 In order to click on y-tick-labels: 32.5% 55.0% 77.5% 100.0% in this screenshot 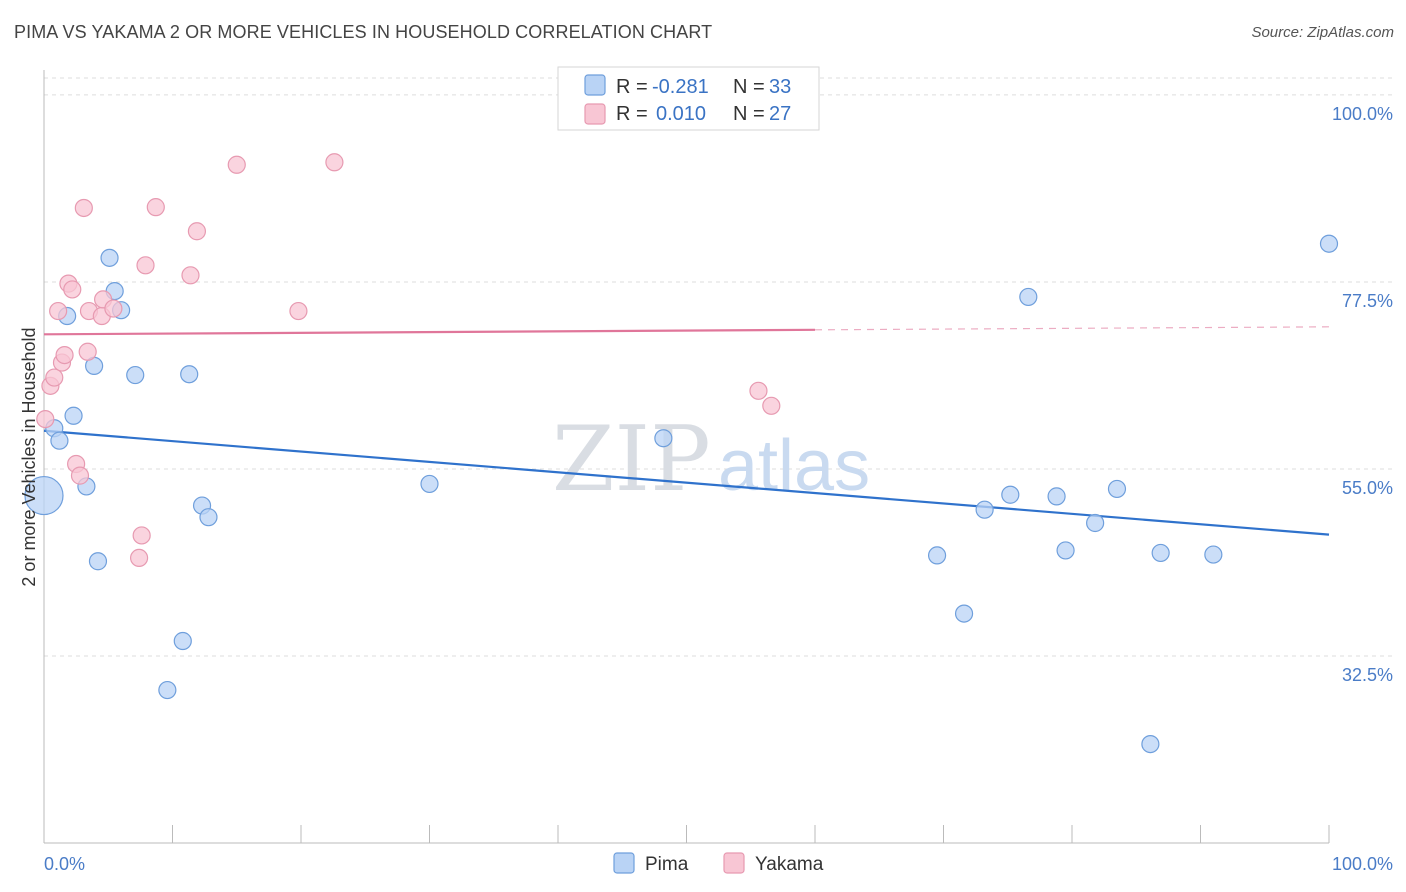, I will do `click(1362, 394)`.